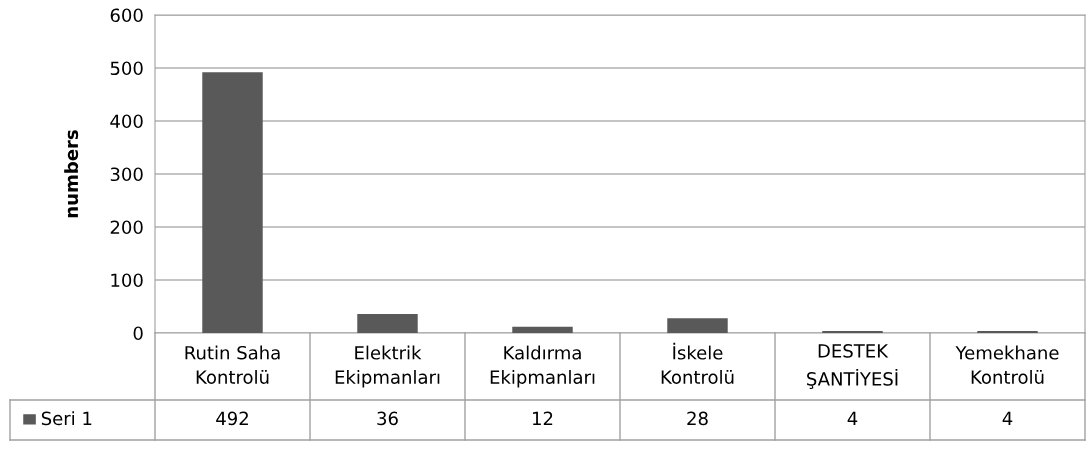  I want to click on x-tick-label: DESTEK ŞANTİYESİ, so click(852, 366).